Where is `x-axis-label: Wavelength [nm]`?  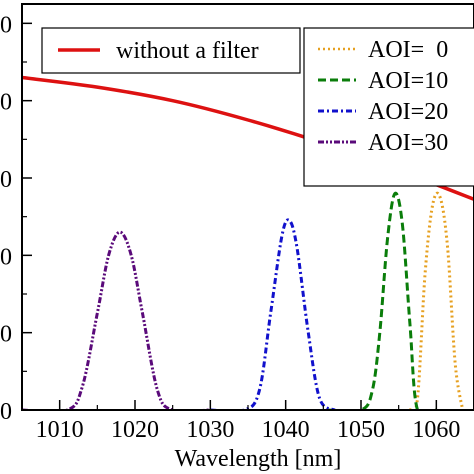
x-axis-label: Wavelength [nm] is located at coordinates (258, 459).